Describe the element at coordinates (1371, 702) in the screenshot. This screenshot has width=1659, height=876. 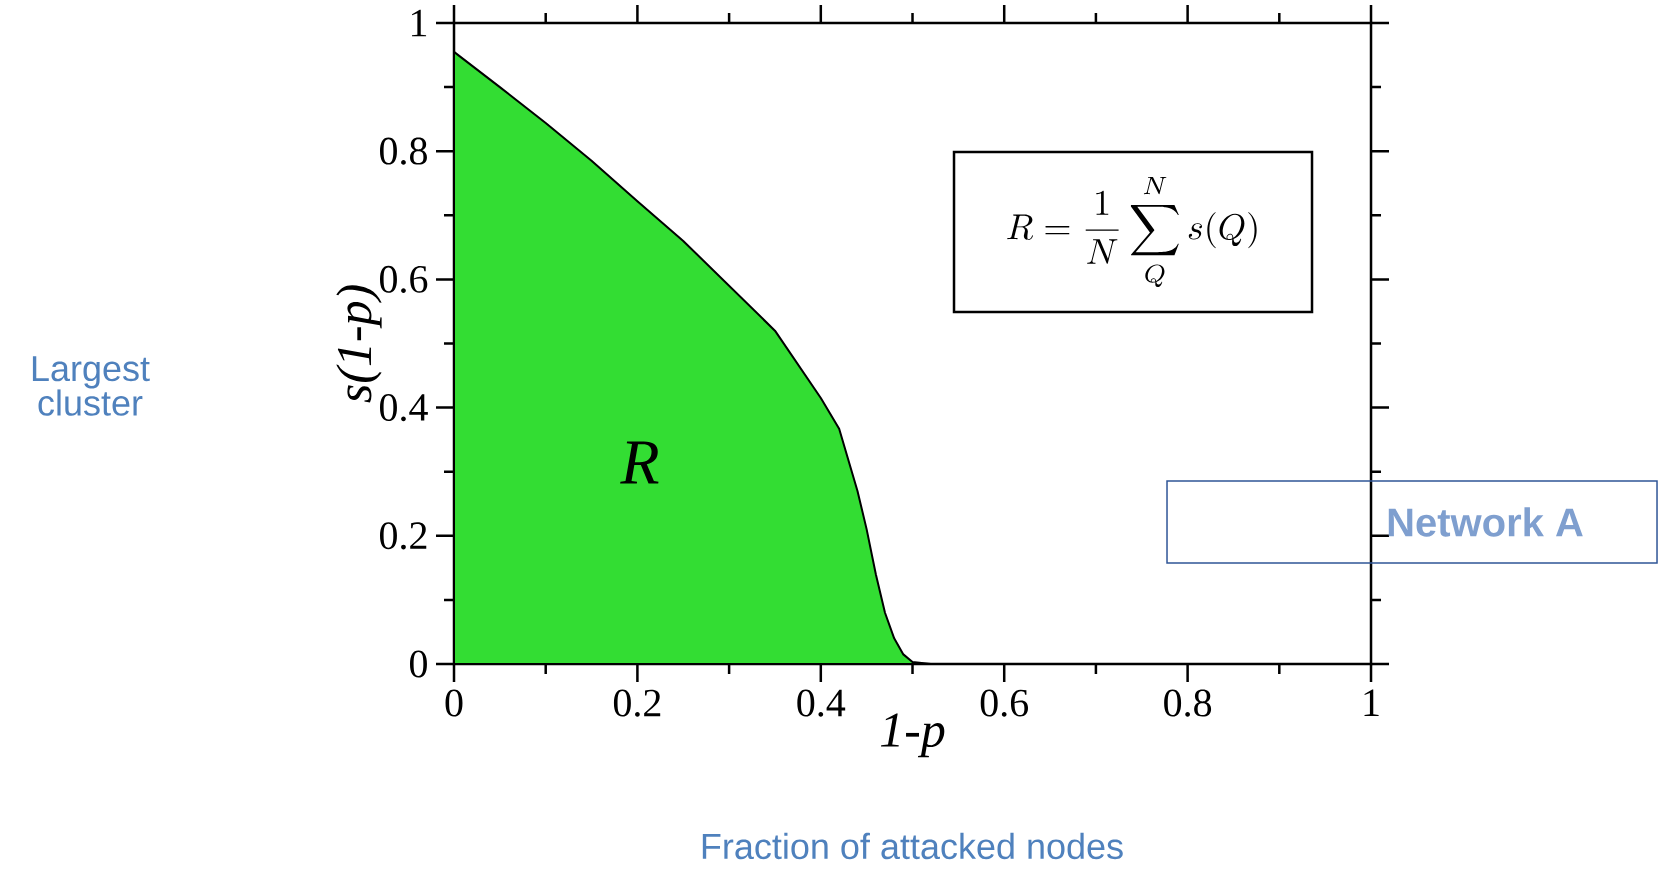
I see `x-tick-label: 1` at that location.